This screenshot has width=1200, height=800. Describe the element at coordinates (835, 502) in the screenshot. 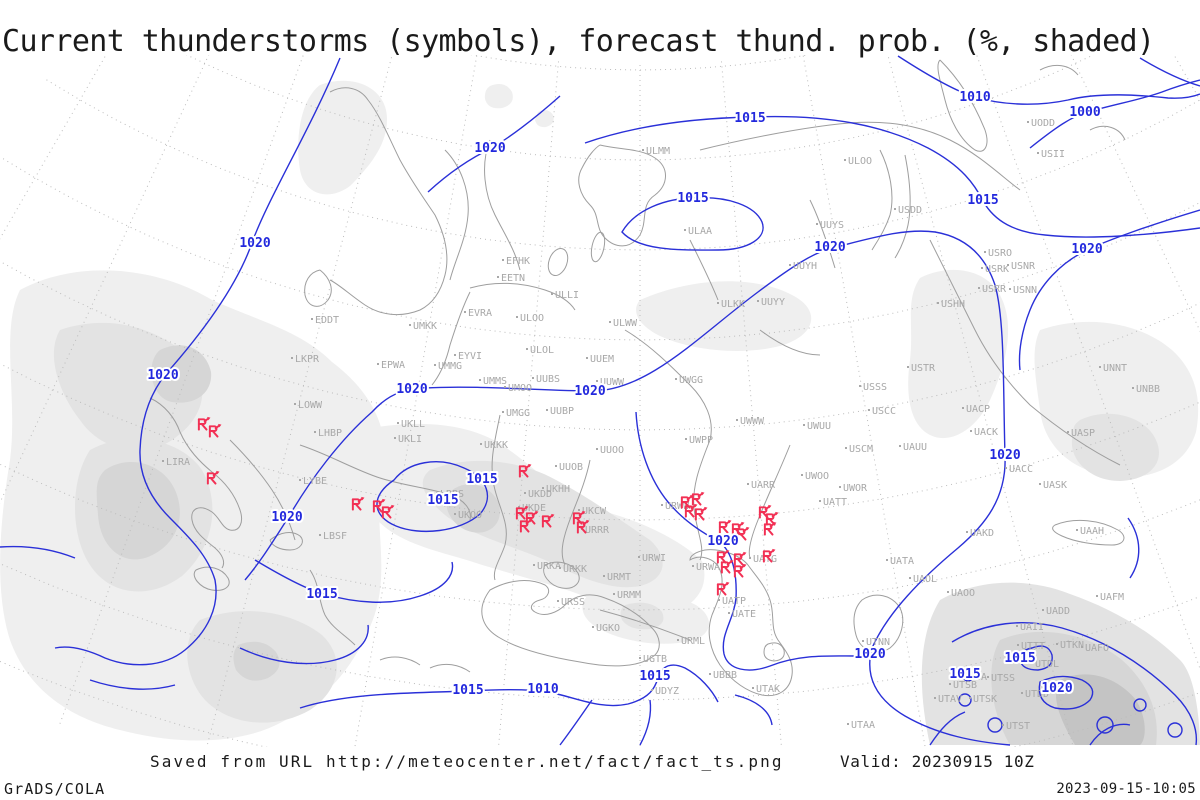

I see `station-id: UATT` at that location.